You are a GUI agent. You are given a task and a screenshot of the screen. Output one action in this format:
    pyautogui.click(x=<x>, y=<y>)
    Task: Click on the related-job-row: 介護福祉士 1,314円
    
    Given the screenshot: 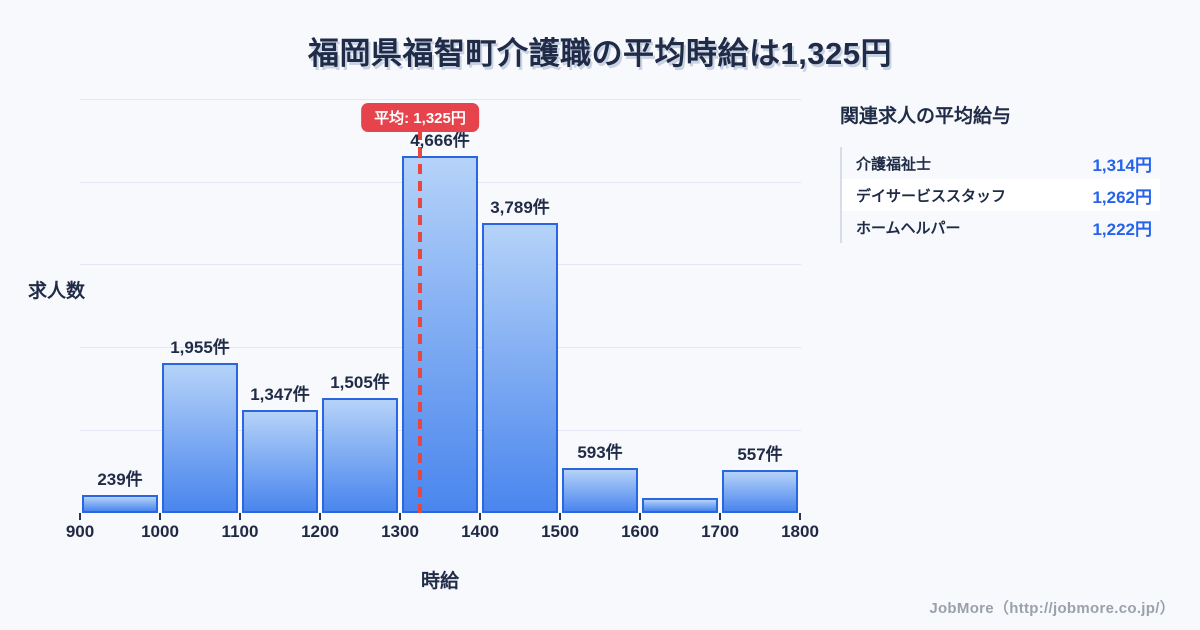 What is the action you would take?
    pyautogui.click(x=1001, y=163)
    